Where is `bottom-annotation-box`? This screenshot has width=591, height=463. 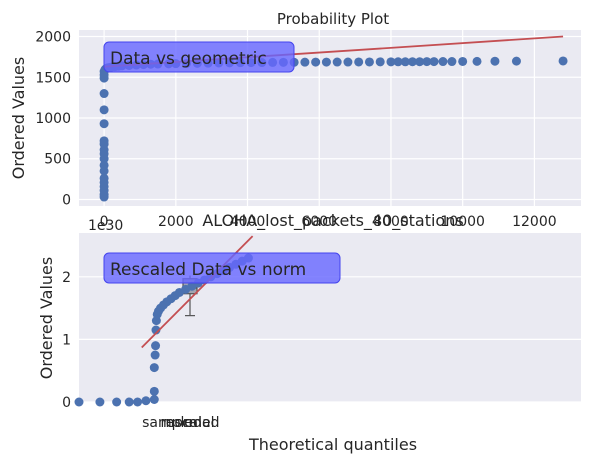
bottom-annotation-box is located at coordinates (222, 268).